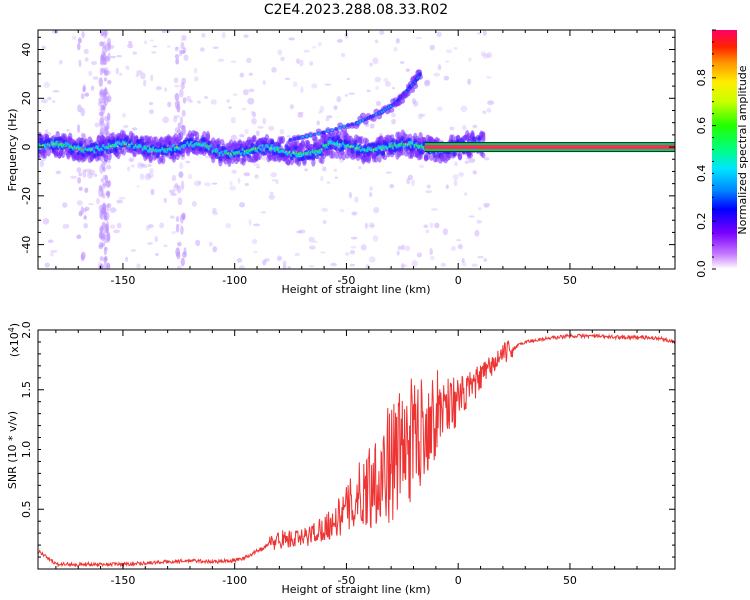  What do you see at coordinates (26, 98) in the screenshot?
I see `spectrogram-y-tick-label: 20` at bounding box center [26, 98].